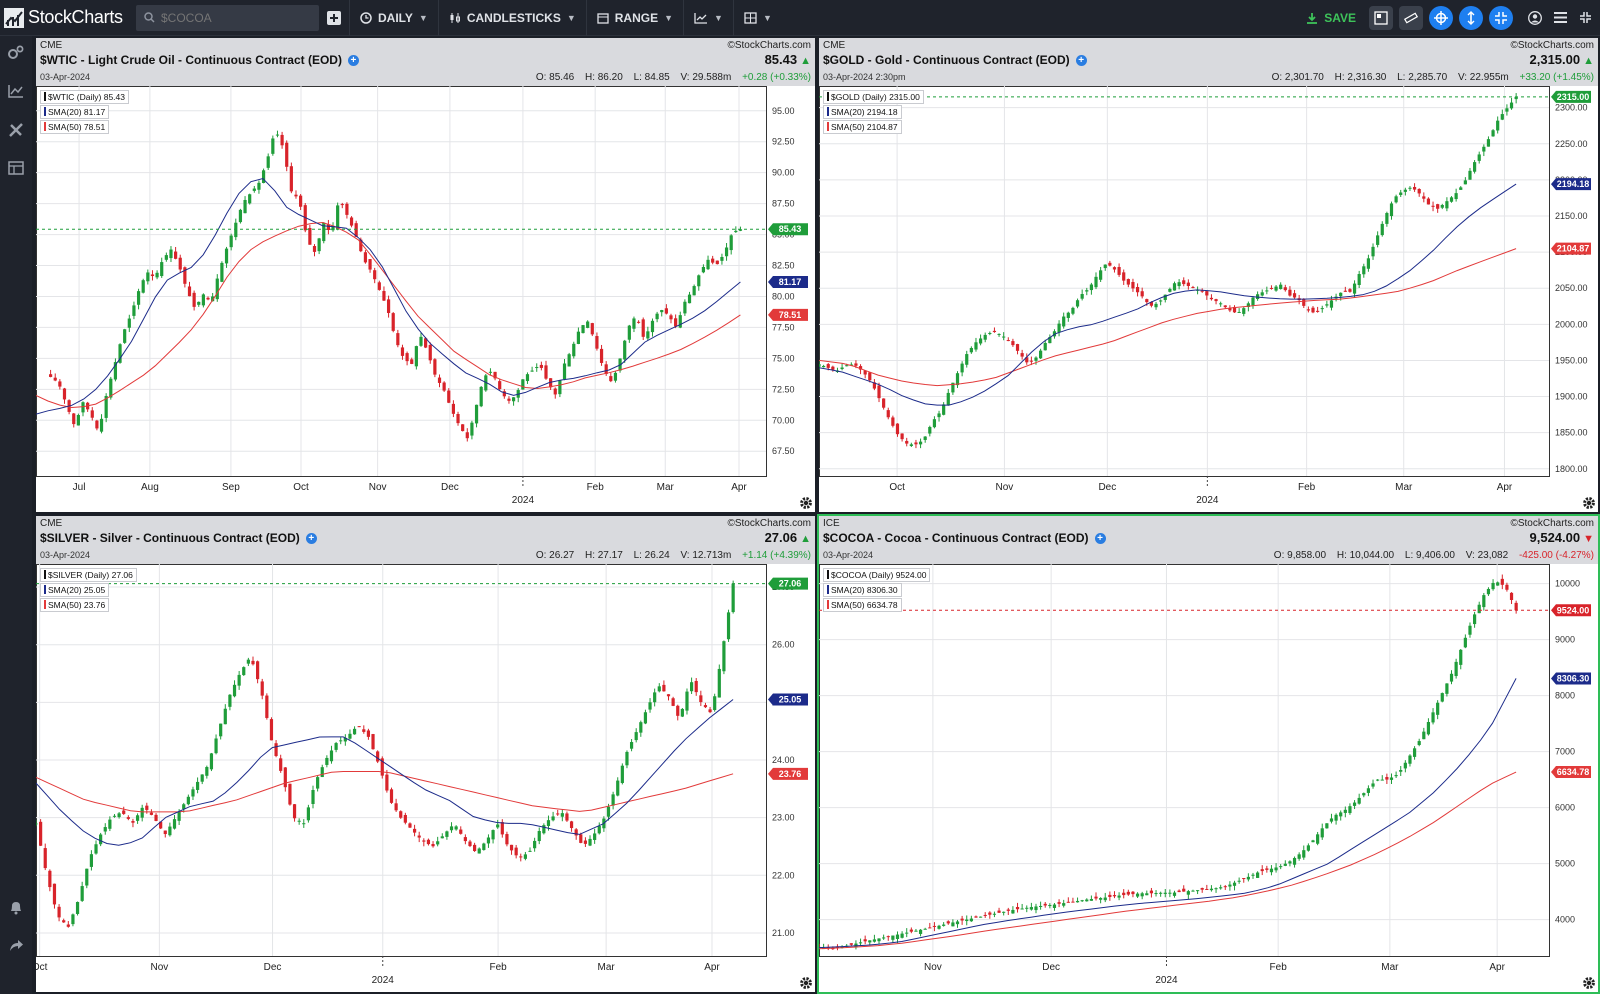 The width and height of the screenshot is (1600, 994). What do you see at coordinates (1560, 18) in the screenshot?
I see `menu-button` at bounding box center [1560, 18].